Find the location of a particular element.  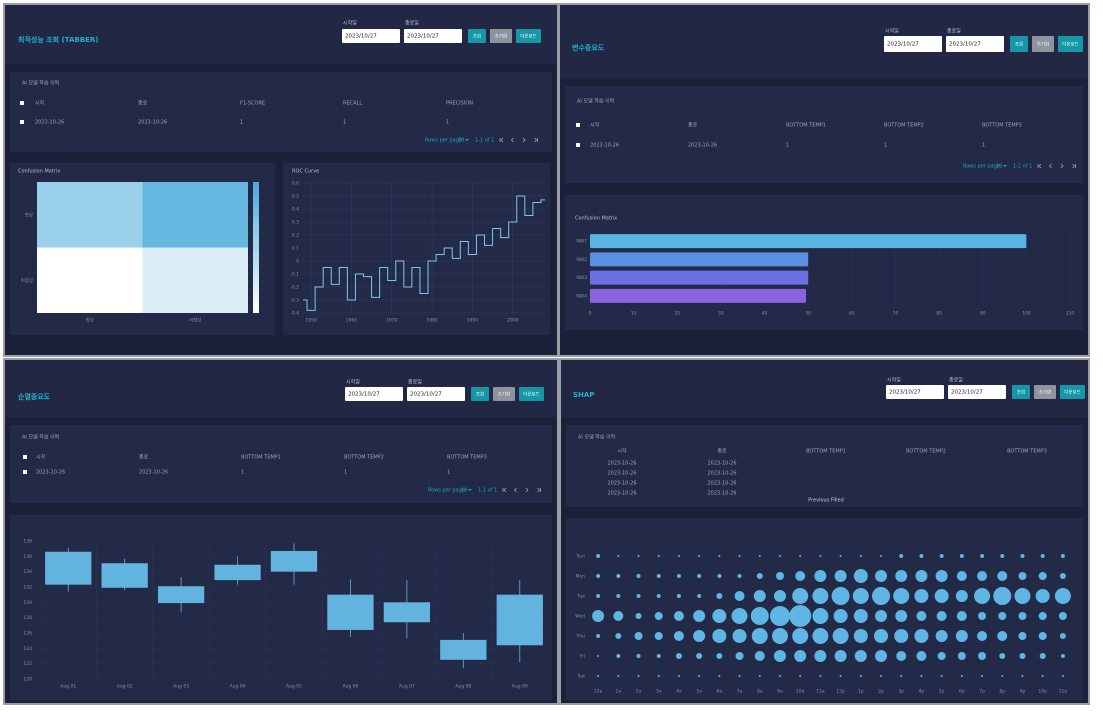

y-tick-label: 134 is located at coordinates (27, 572).